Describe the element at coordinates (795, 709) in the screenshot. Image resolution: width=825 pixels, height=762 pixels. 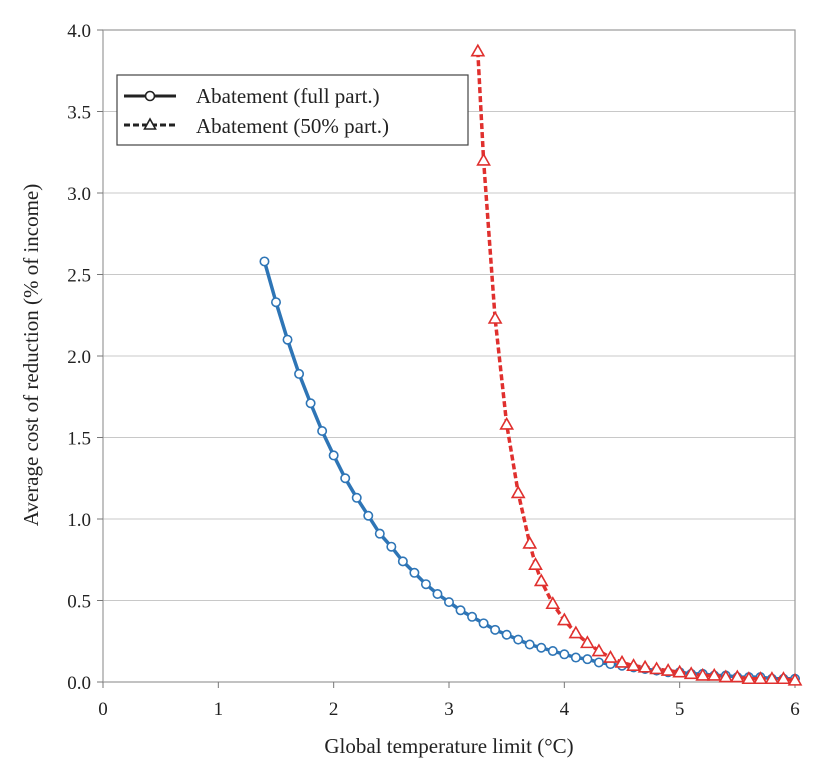
I see `x-tick-label: 6` at that location.